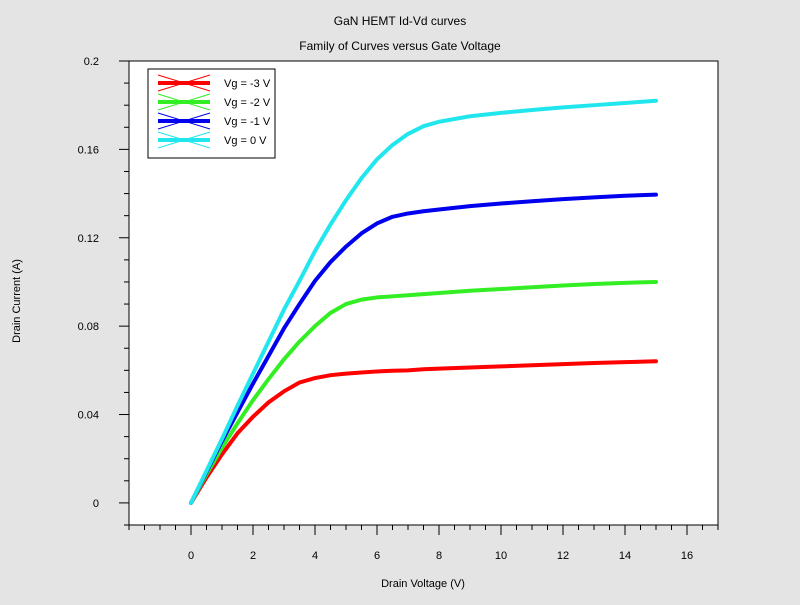  I want to click on legend: Vg = -3 V Vg = -2 V Vg = -1 V Vg = 0 V, so click(211, 113).